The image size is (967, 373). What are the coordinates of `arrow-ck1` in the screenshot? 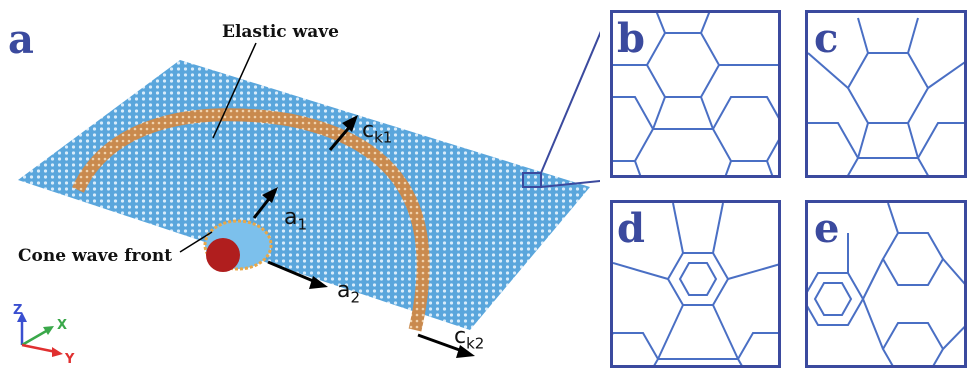 It's located at (343, 133).